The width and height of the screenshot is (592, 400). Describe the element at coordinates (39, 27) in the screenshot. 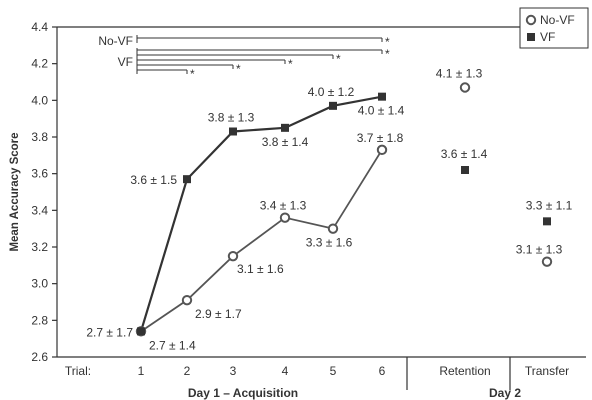

I see `y-tick-label: 4.4` at that location.